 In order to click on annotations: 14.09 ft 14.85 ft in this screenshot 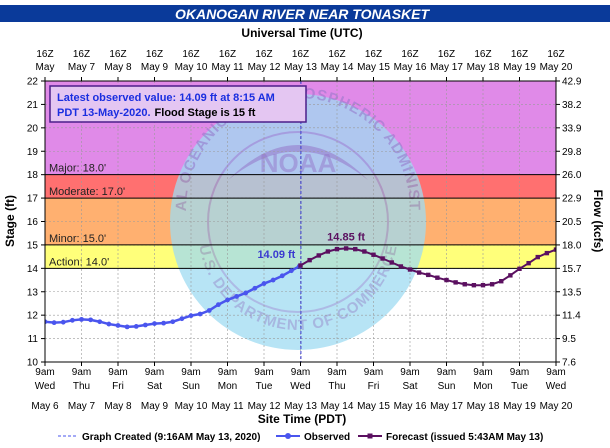, I will do `click(311, 246)`.